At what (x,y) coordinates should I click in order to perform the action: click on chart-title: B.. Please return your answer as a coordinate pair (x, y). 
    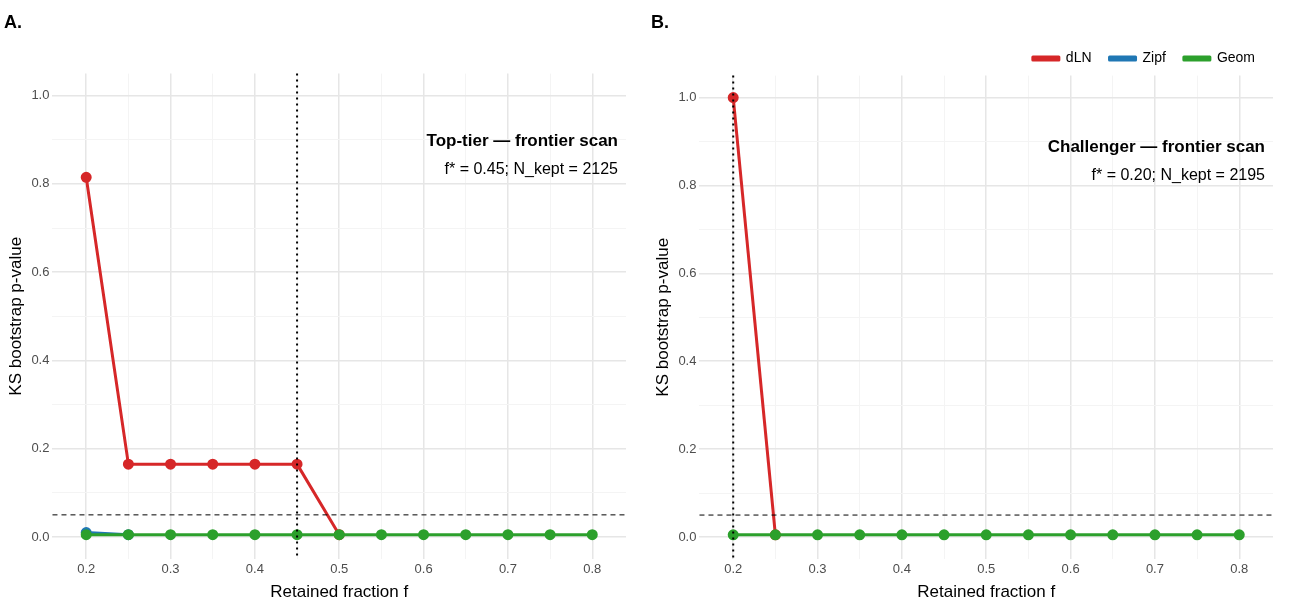
    Looking at the image, I should click on (660, 21).